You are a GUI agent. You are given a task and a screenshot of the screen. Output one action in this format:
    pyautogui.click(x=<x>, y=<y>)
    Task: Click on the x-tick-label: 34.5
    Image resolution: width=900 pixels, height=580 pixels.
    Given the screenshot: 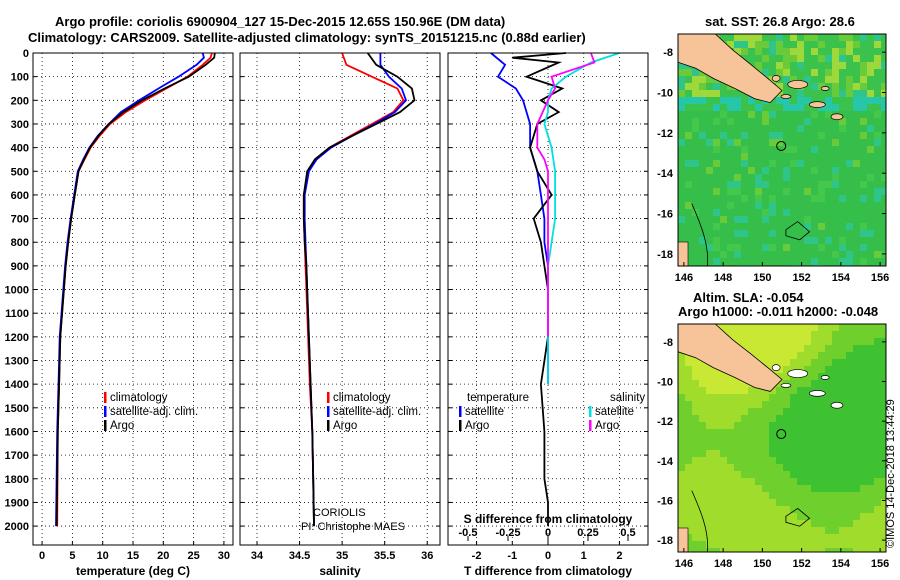 What is the action you would take?
    pyautogui.click(x=299, y=556)
    